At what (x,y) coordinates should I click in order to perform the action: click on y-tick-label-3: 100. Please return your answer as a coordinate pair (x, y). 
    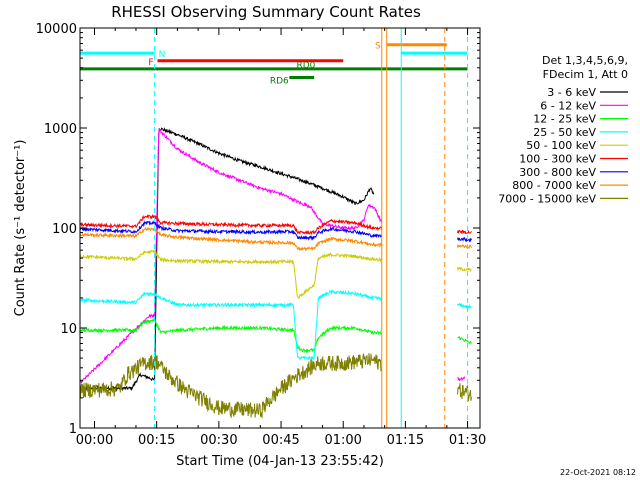
    Looking at the image, I should click on (64, 229).